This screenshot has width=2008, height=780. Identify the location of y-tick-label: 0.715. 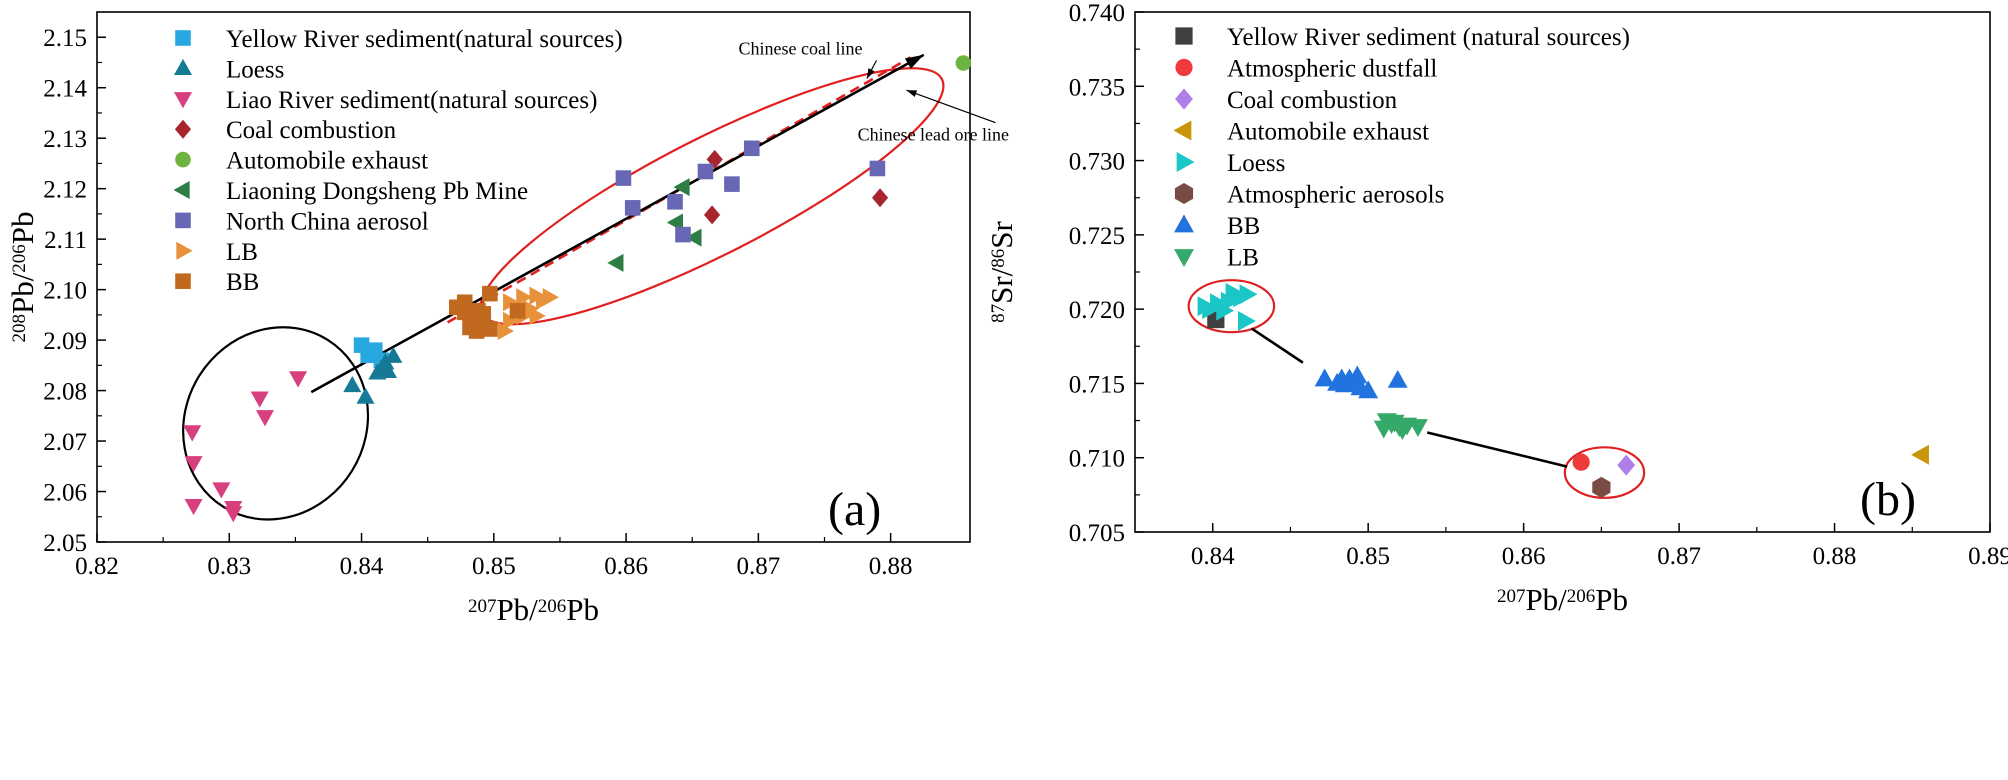
(1097, 384).